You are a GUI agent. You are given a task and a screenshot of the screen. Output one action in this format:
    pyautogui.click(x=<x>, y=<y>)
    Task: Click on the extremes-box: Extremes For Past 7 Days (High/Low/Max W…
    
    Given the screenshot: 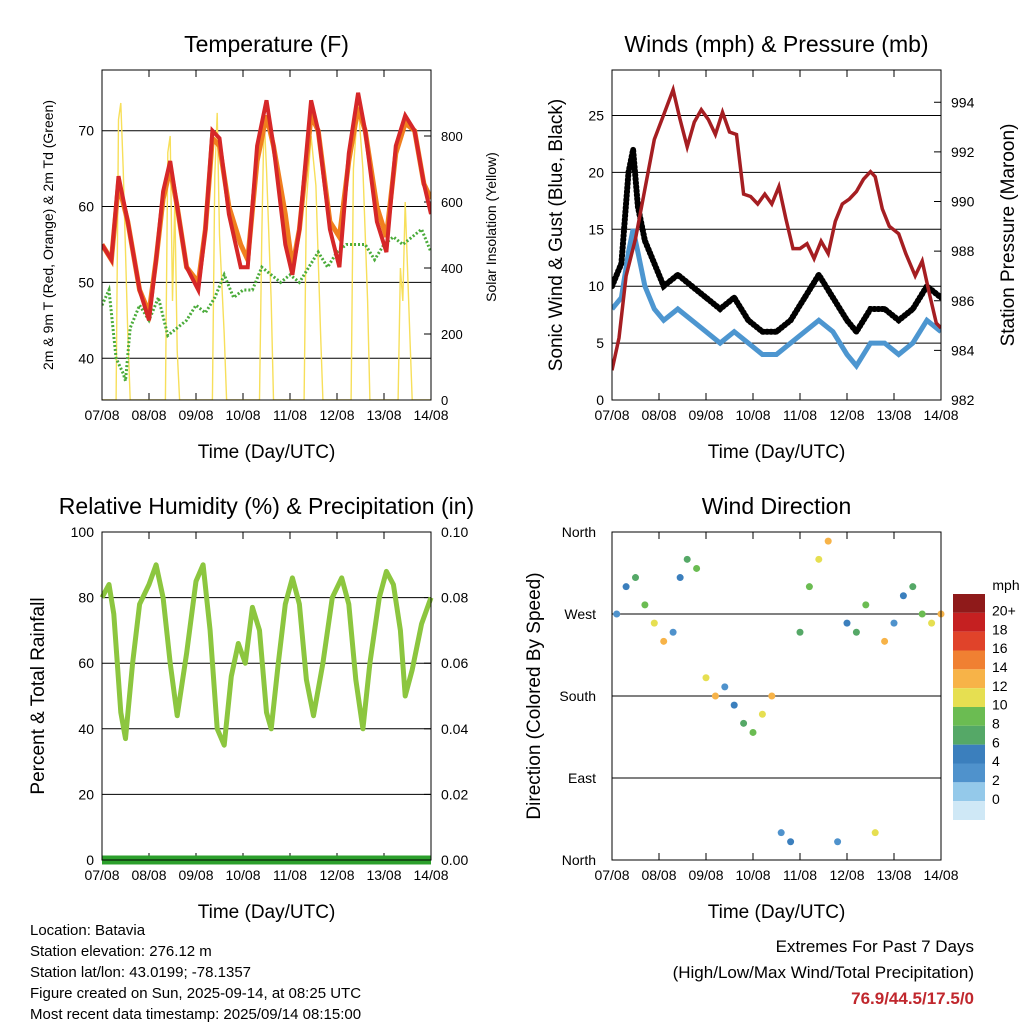 What is the action you would take?
    pyautogui.click(x=823, y=973)
    